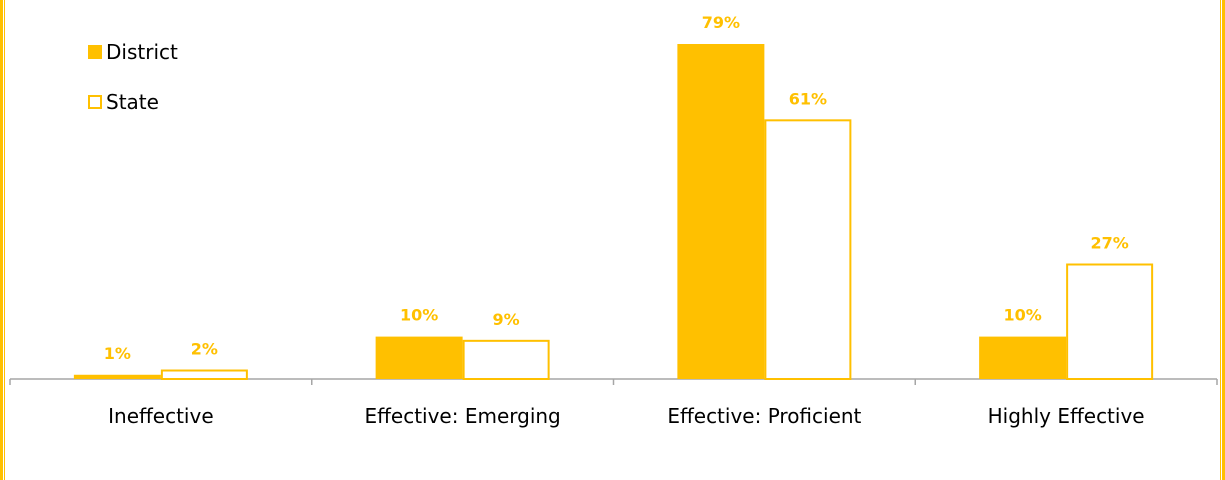  Describe the element at coordinates (1220, 240) in the screenshot. I see `frame-right-inner-line` at that location.